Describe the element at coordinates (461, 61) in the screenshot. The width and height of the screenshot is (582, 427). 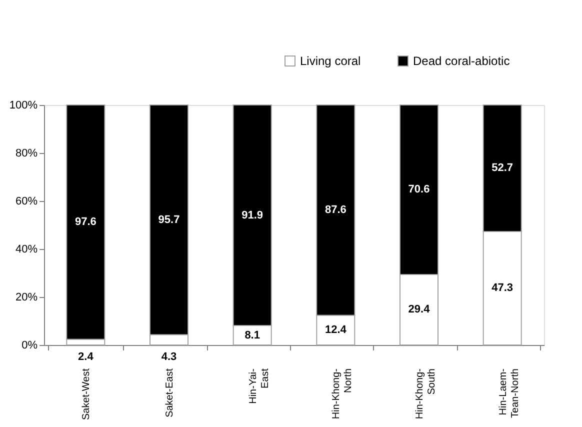
I see `legend-label: Dead coral-abiotic` at that location.